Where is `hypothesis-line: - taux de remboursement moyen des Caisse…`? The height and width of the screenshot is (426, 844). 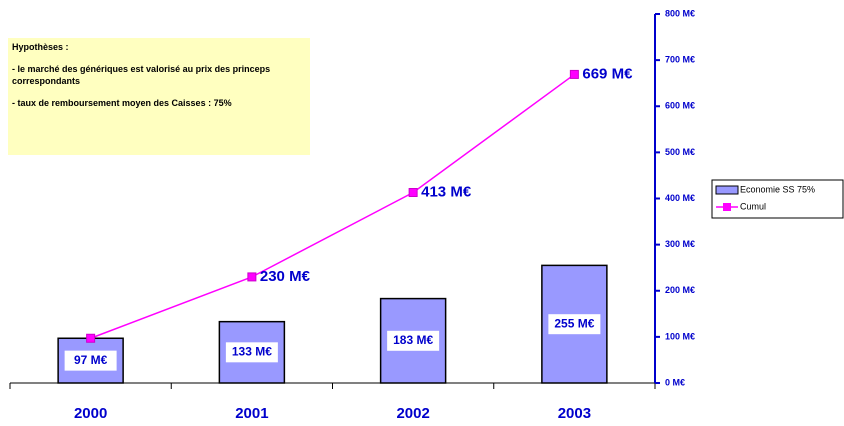
hypothesis-line: - taux de remboursement moyen des Caisse… is located at coordinates (122, 103).